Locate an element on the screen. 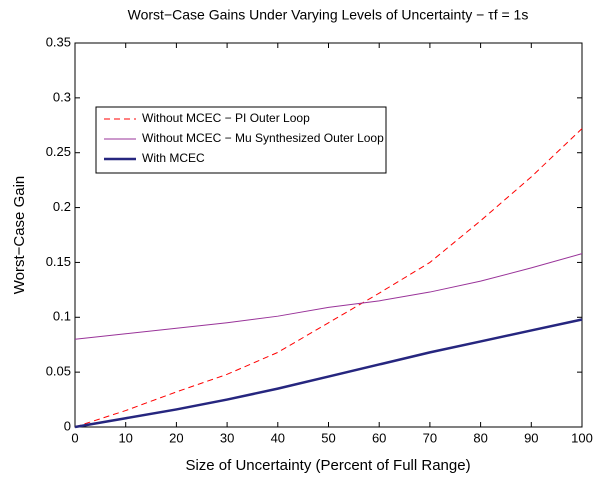 The image size is (595, 479). y-tick-label: 0.2 is located at coordinates (62, 206).